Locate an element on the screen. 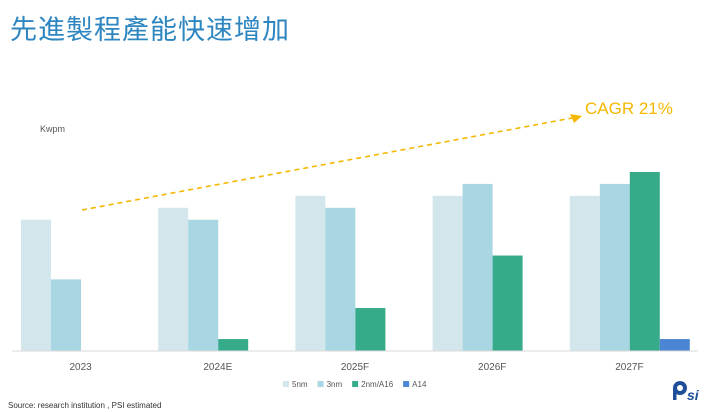 This screenshot has width=720, height=412. psi-logo-icon: si is located at coordinates (686, 392).